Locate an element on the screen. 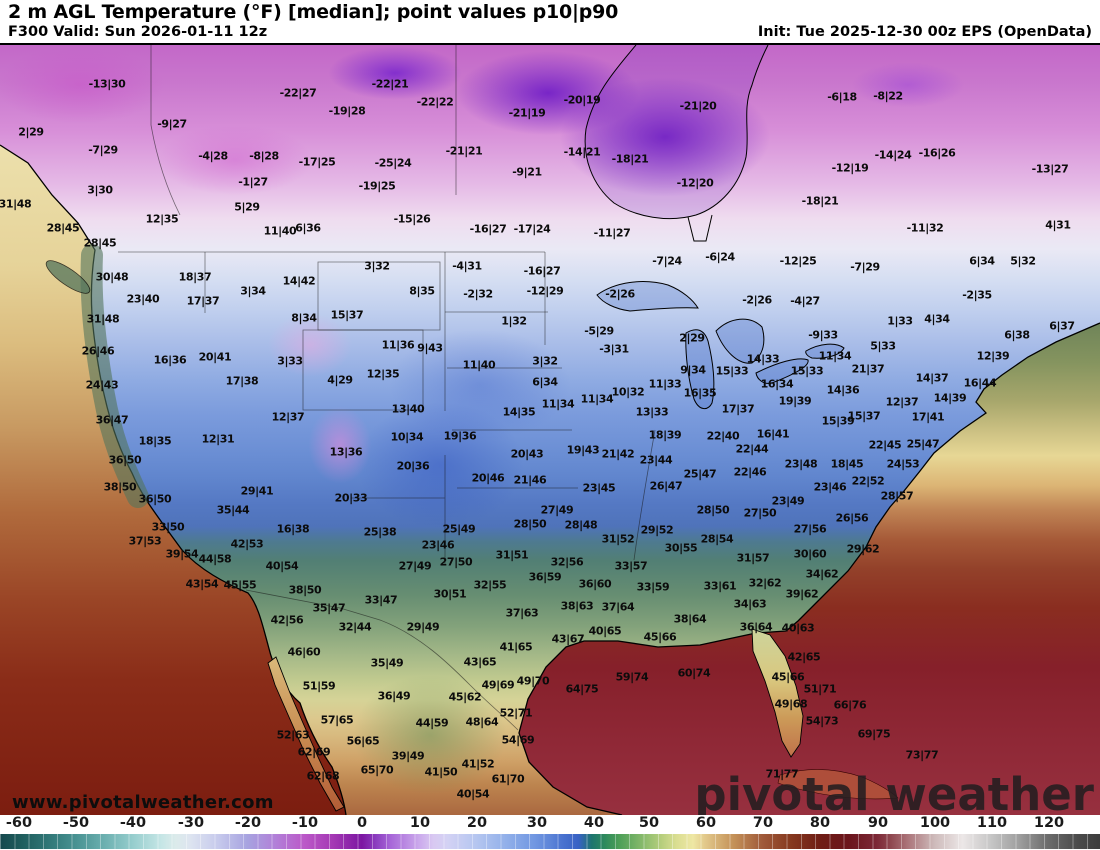 The width and height of the screenshot is (1100, 850). point-value: -16|27 is located at coordinates (542, 271).